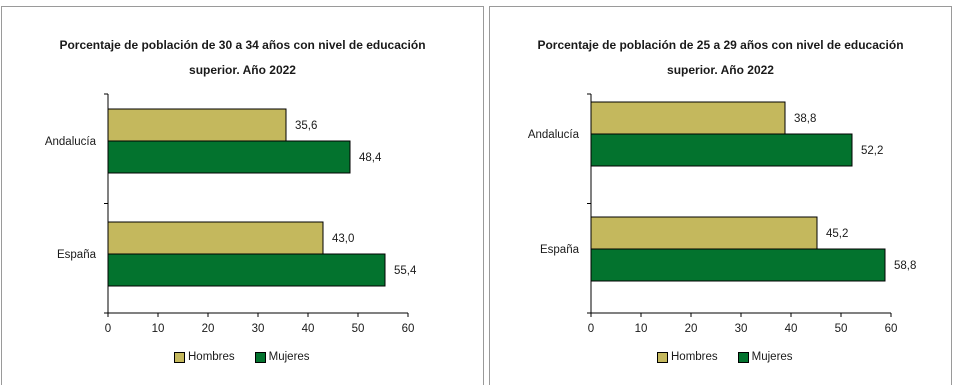  What do you see at coordinates (837, 234) in the screenshot?
I see `data-label-hombres: 45,2` at bounding box center [837, 234].